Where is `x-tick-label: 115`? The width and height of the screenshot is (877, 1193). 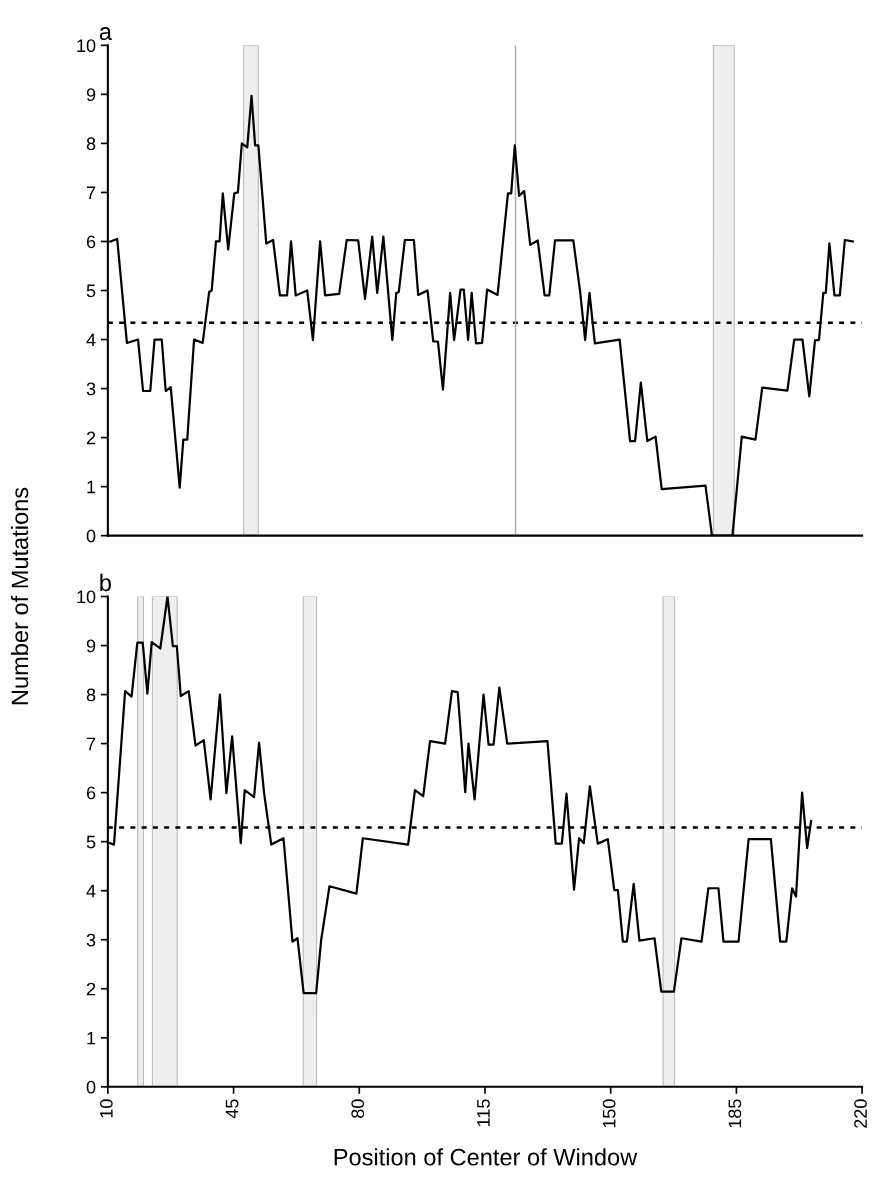 x-tick-label: 115 is located at coordinates (483, 1113).